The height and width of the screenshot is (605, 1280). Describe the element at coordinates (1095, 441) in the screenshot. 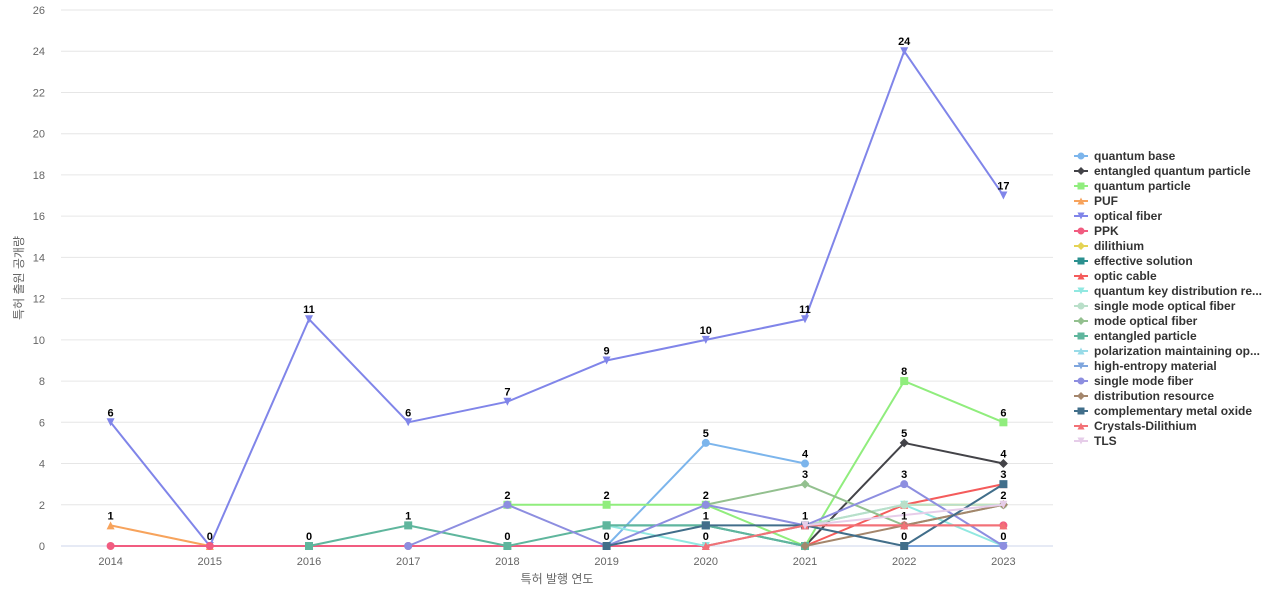

I see `legend-item: TLS` at that location.